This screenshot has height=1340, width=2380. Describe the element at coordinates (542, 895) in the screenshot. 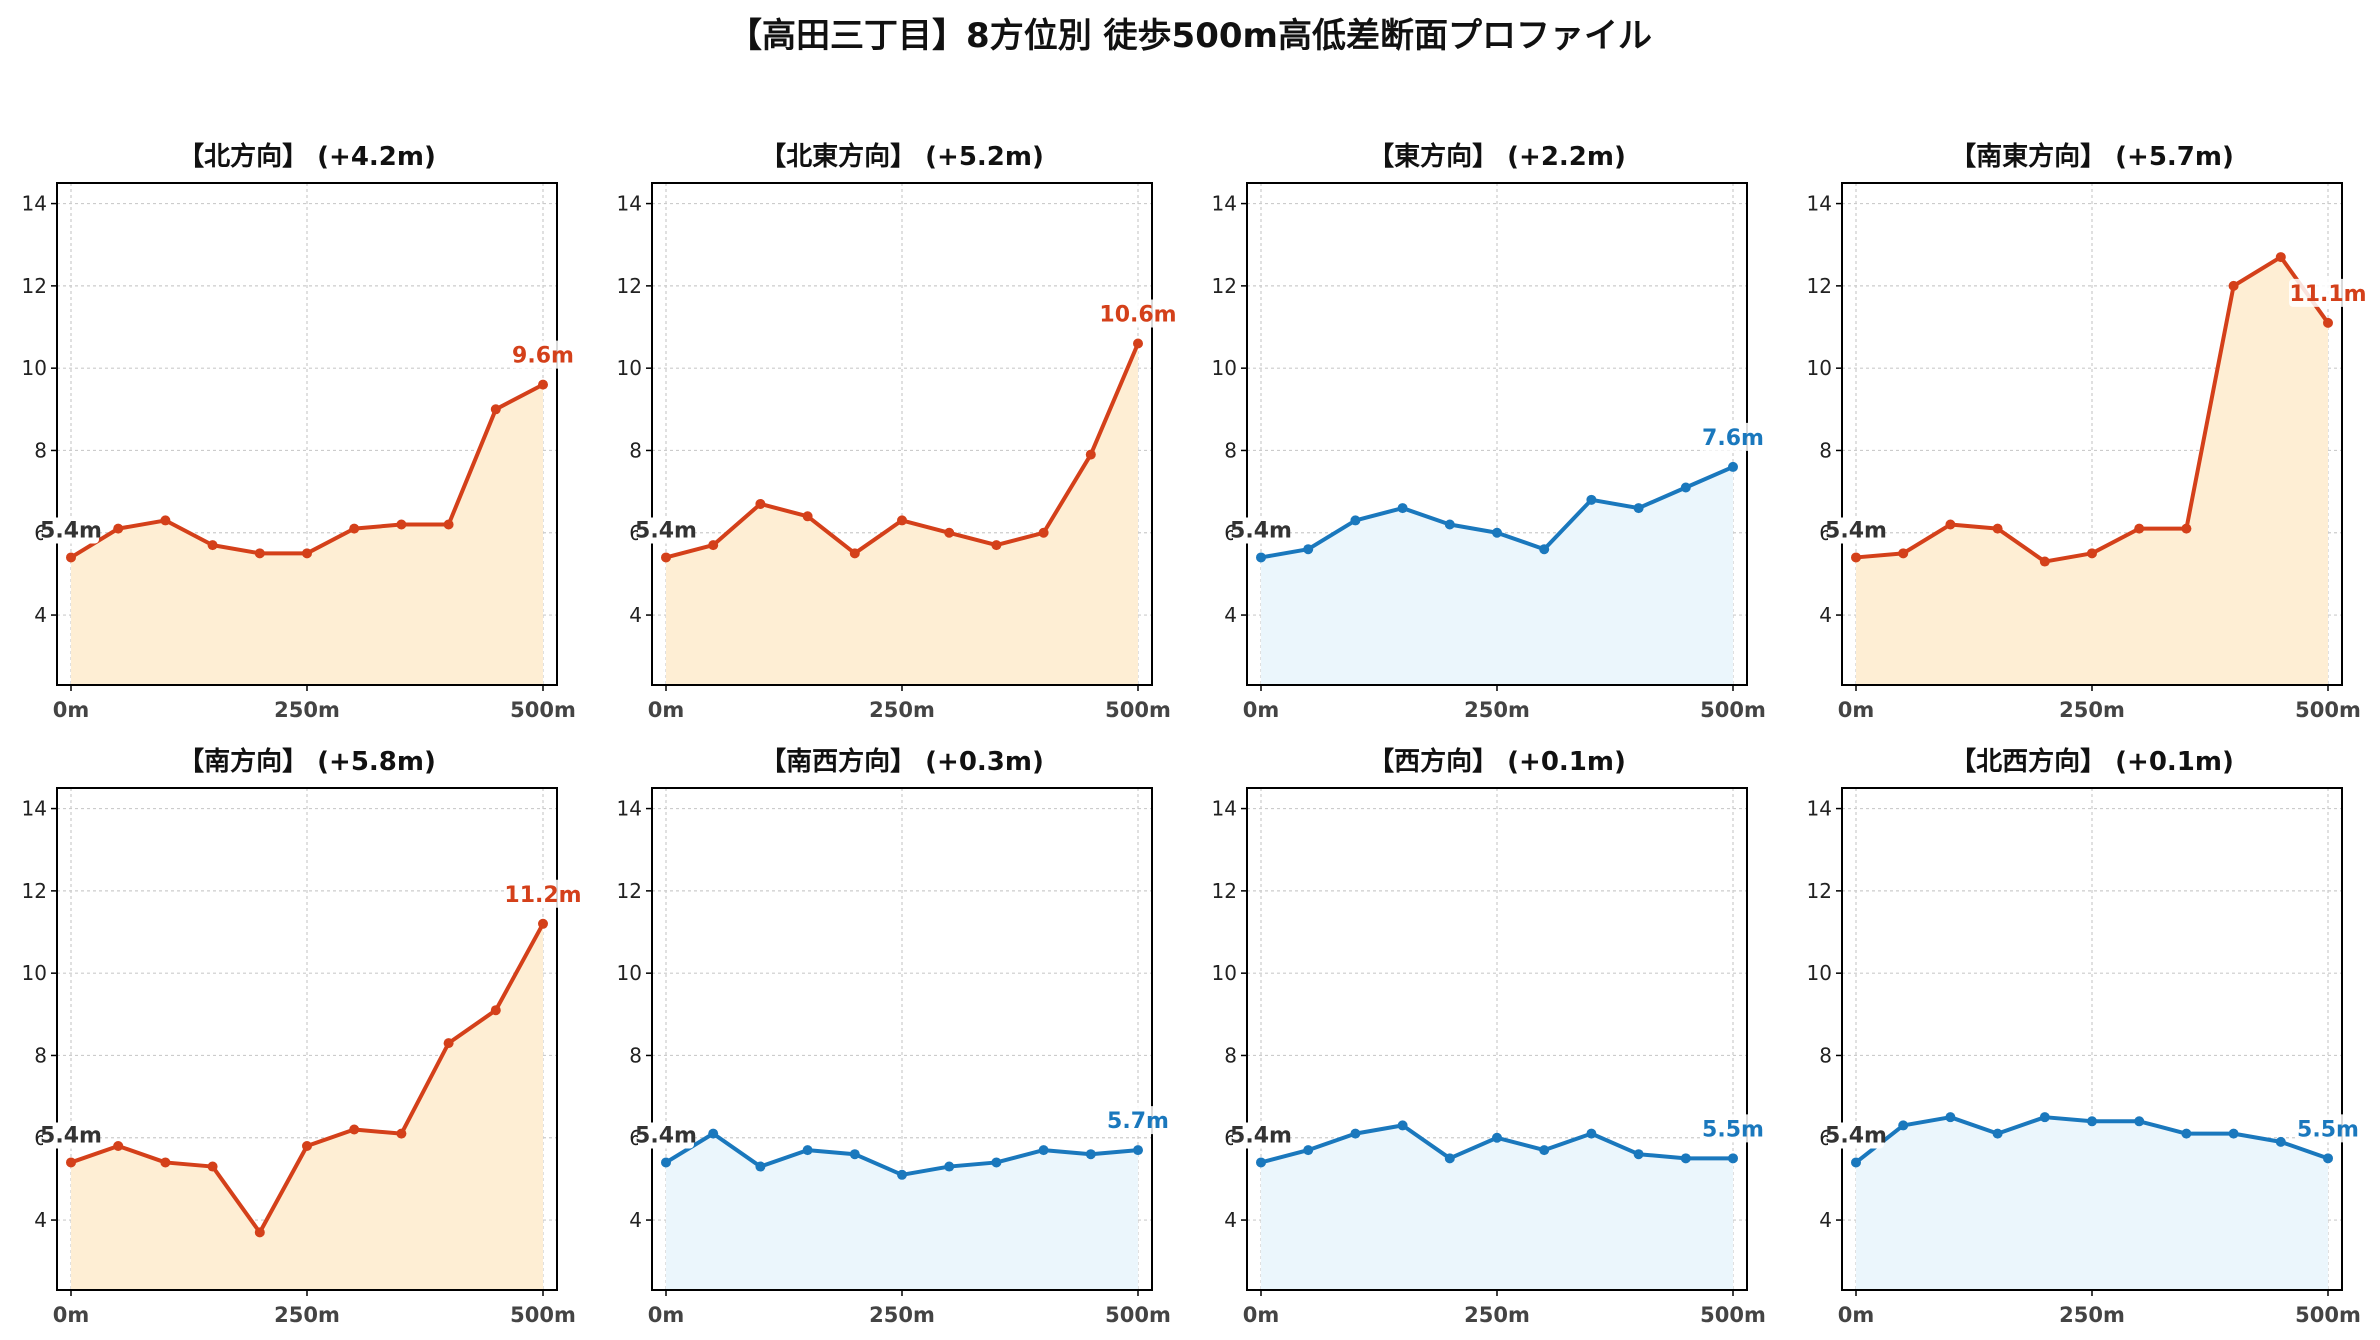

I see `end-elevation-label: 11.2m` at that location.